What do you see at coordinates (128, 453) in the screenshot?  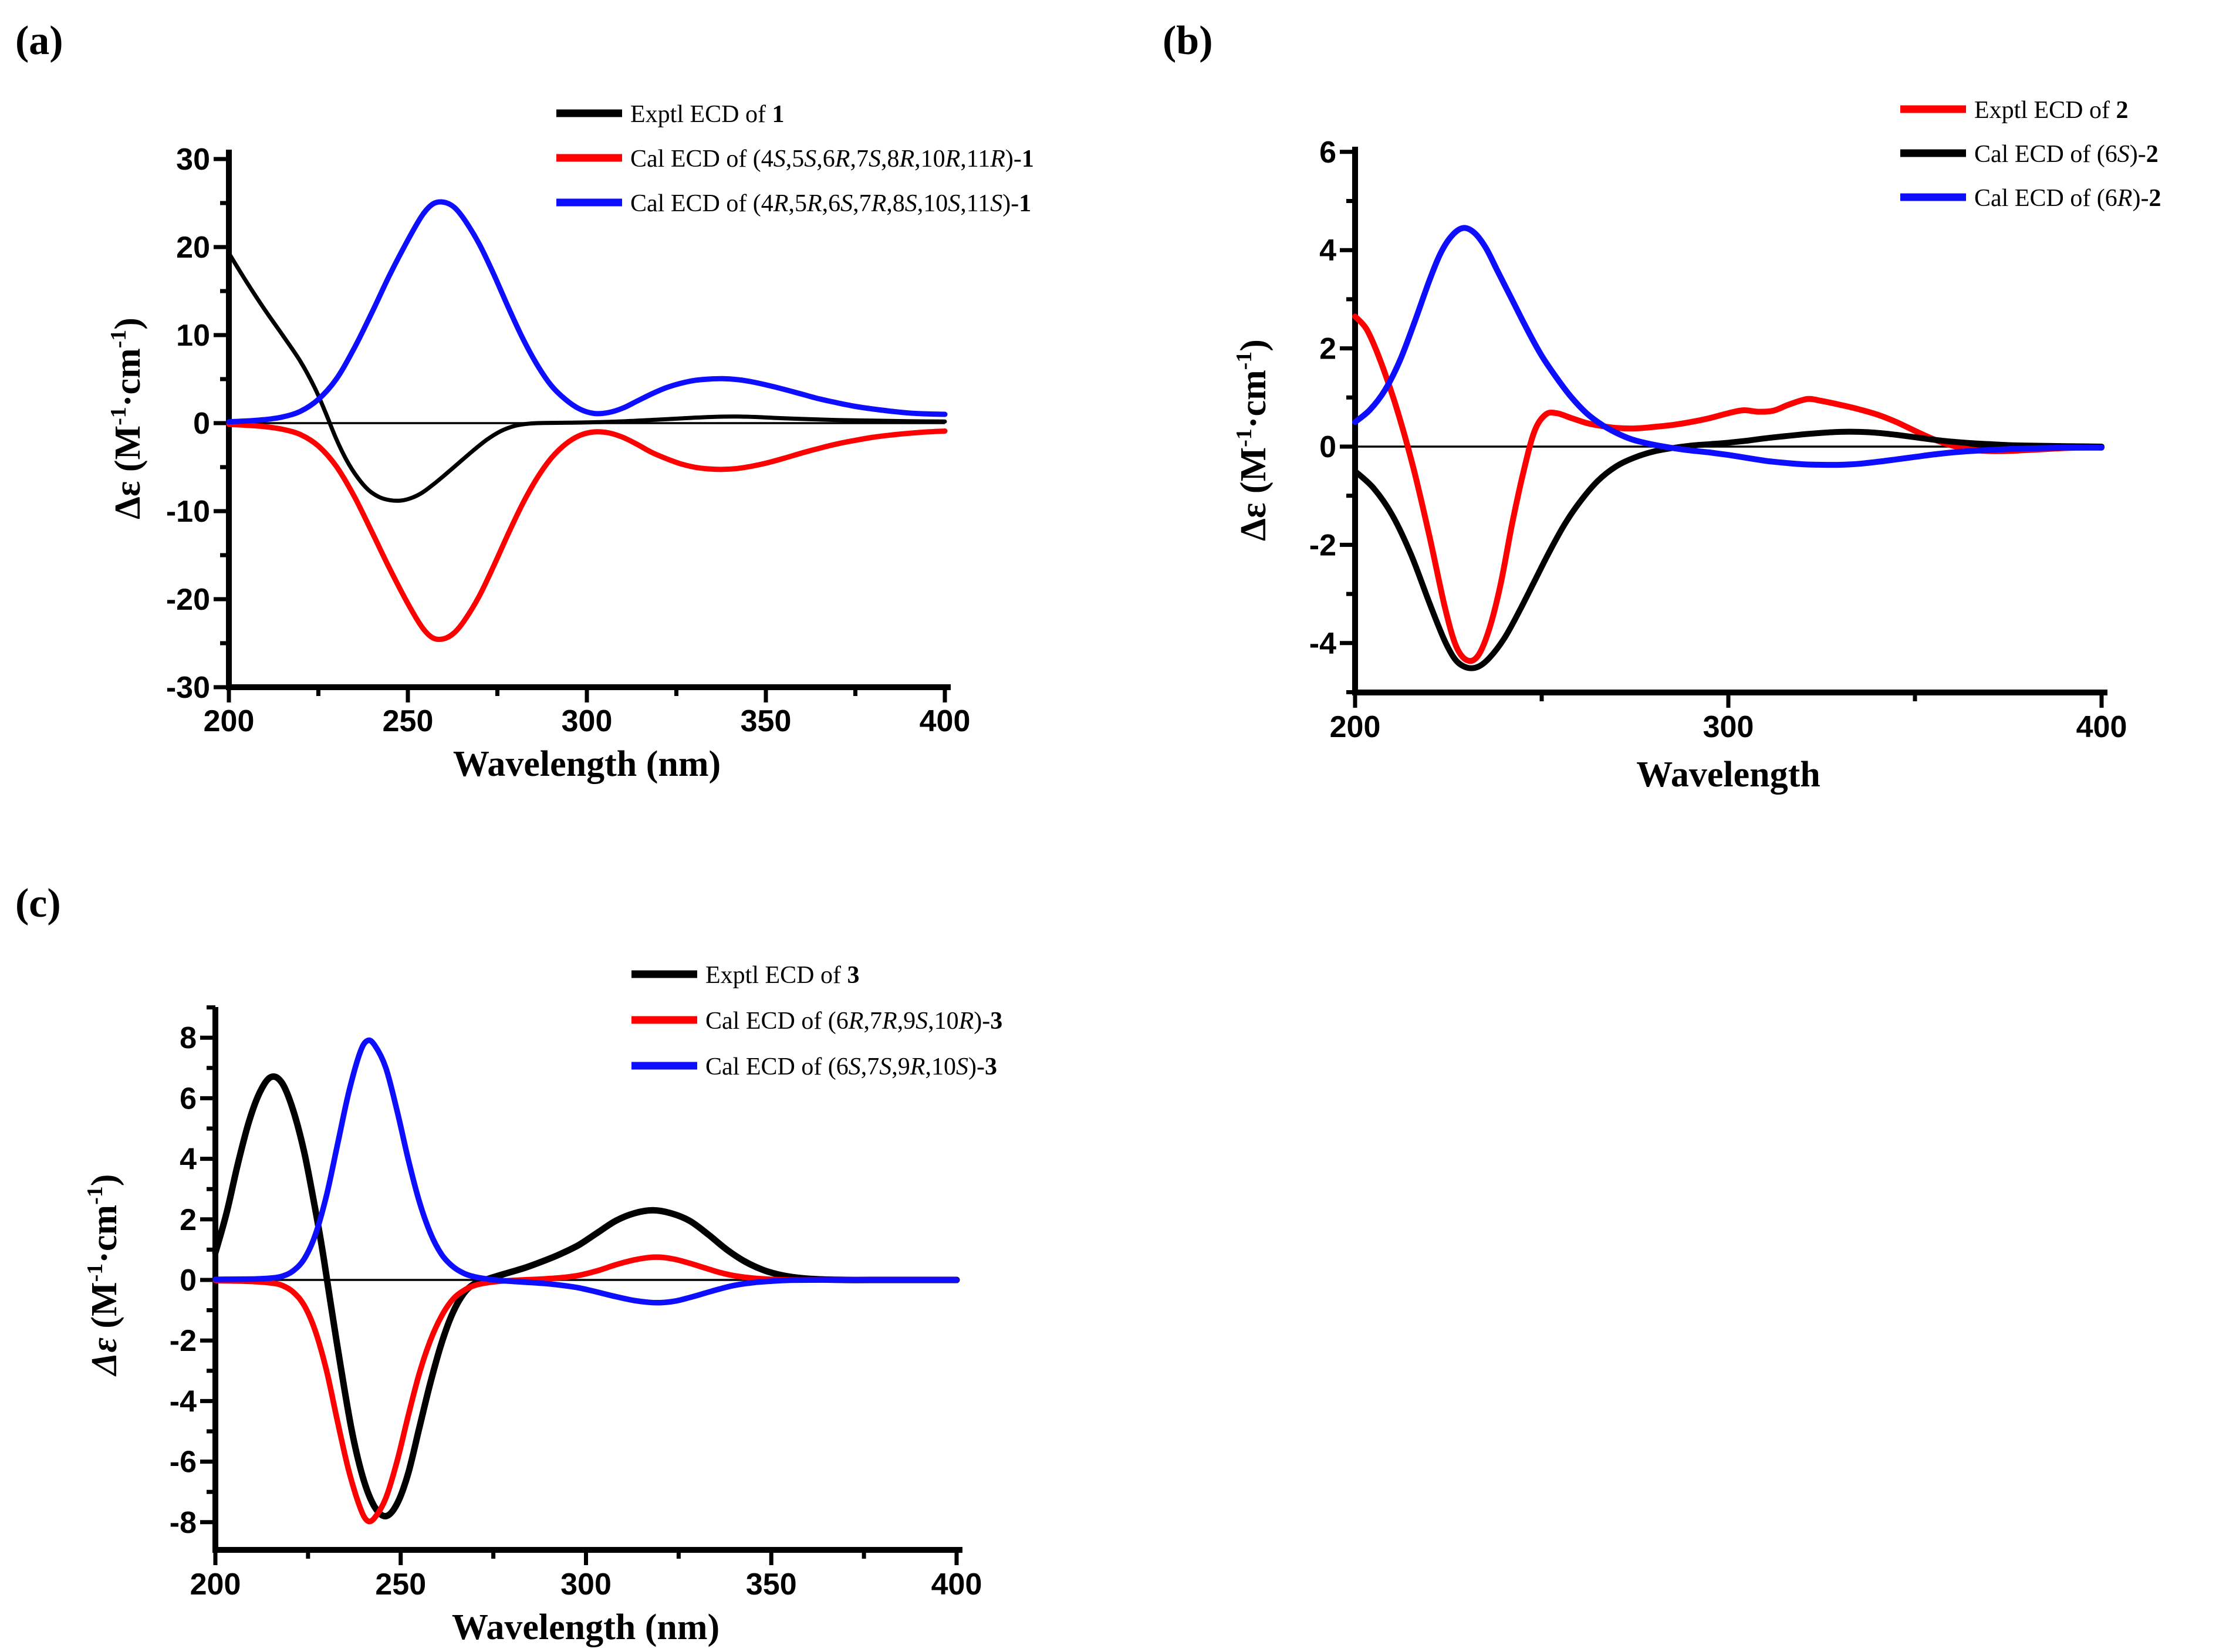 I see `y-axis-title-a-segment: (M` at bounding box center [128, 453].